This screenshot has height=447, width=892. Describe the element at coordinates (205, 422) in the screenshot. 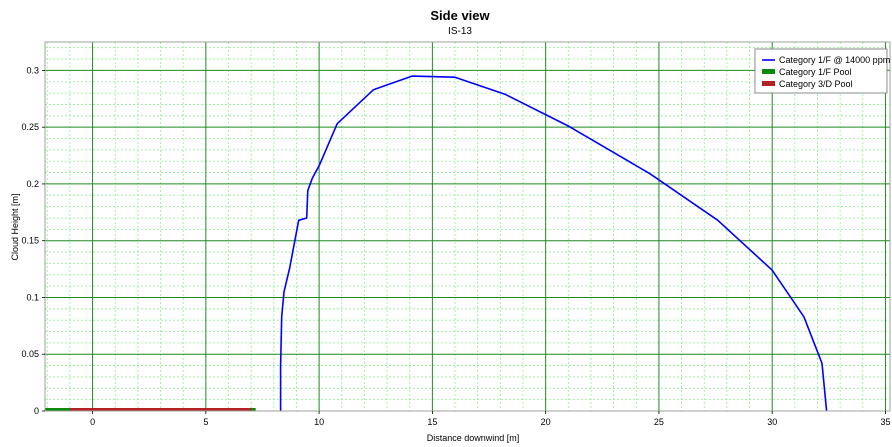

I see `x-tick-label: 5` at that location.